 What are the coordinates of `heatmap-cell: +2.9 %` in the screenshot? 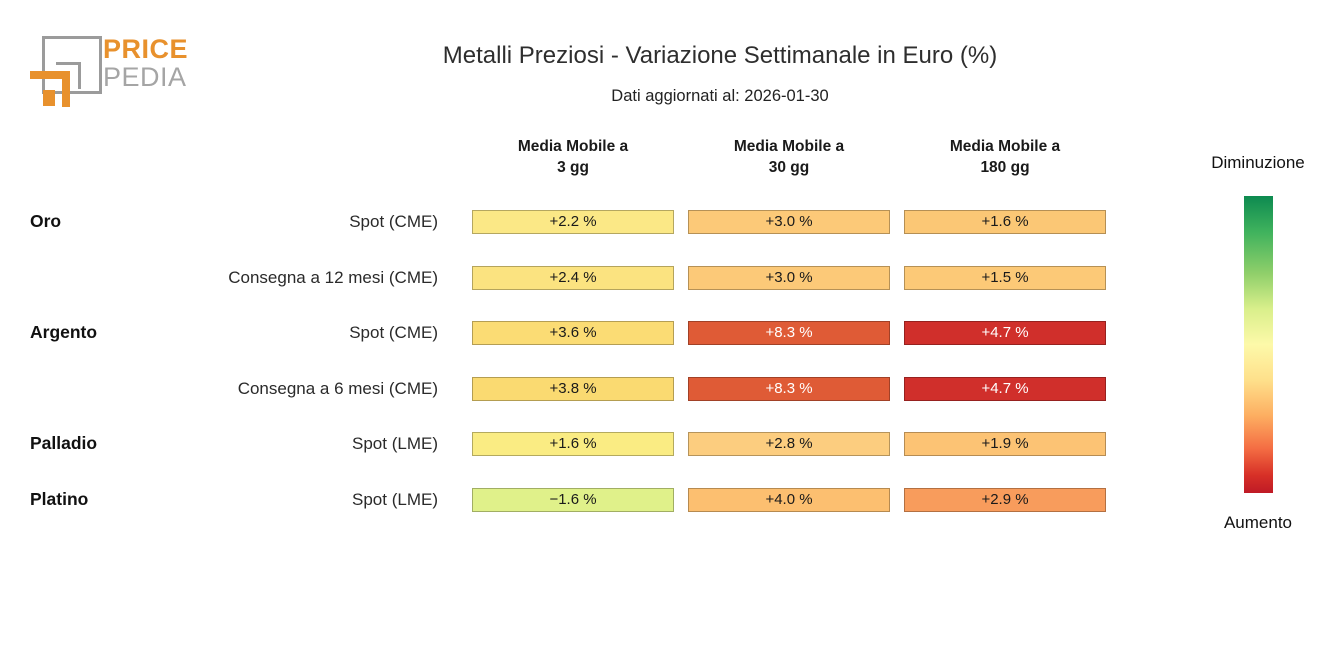 It's located at (1005, 499).